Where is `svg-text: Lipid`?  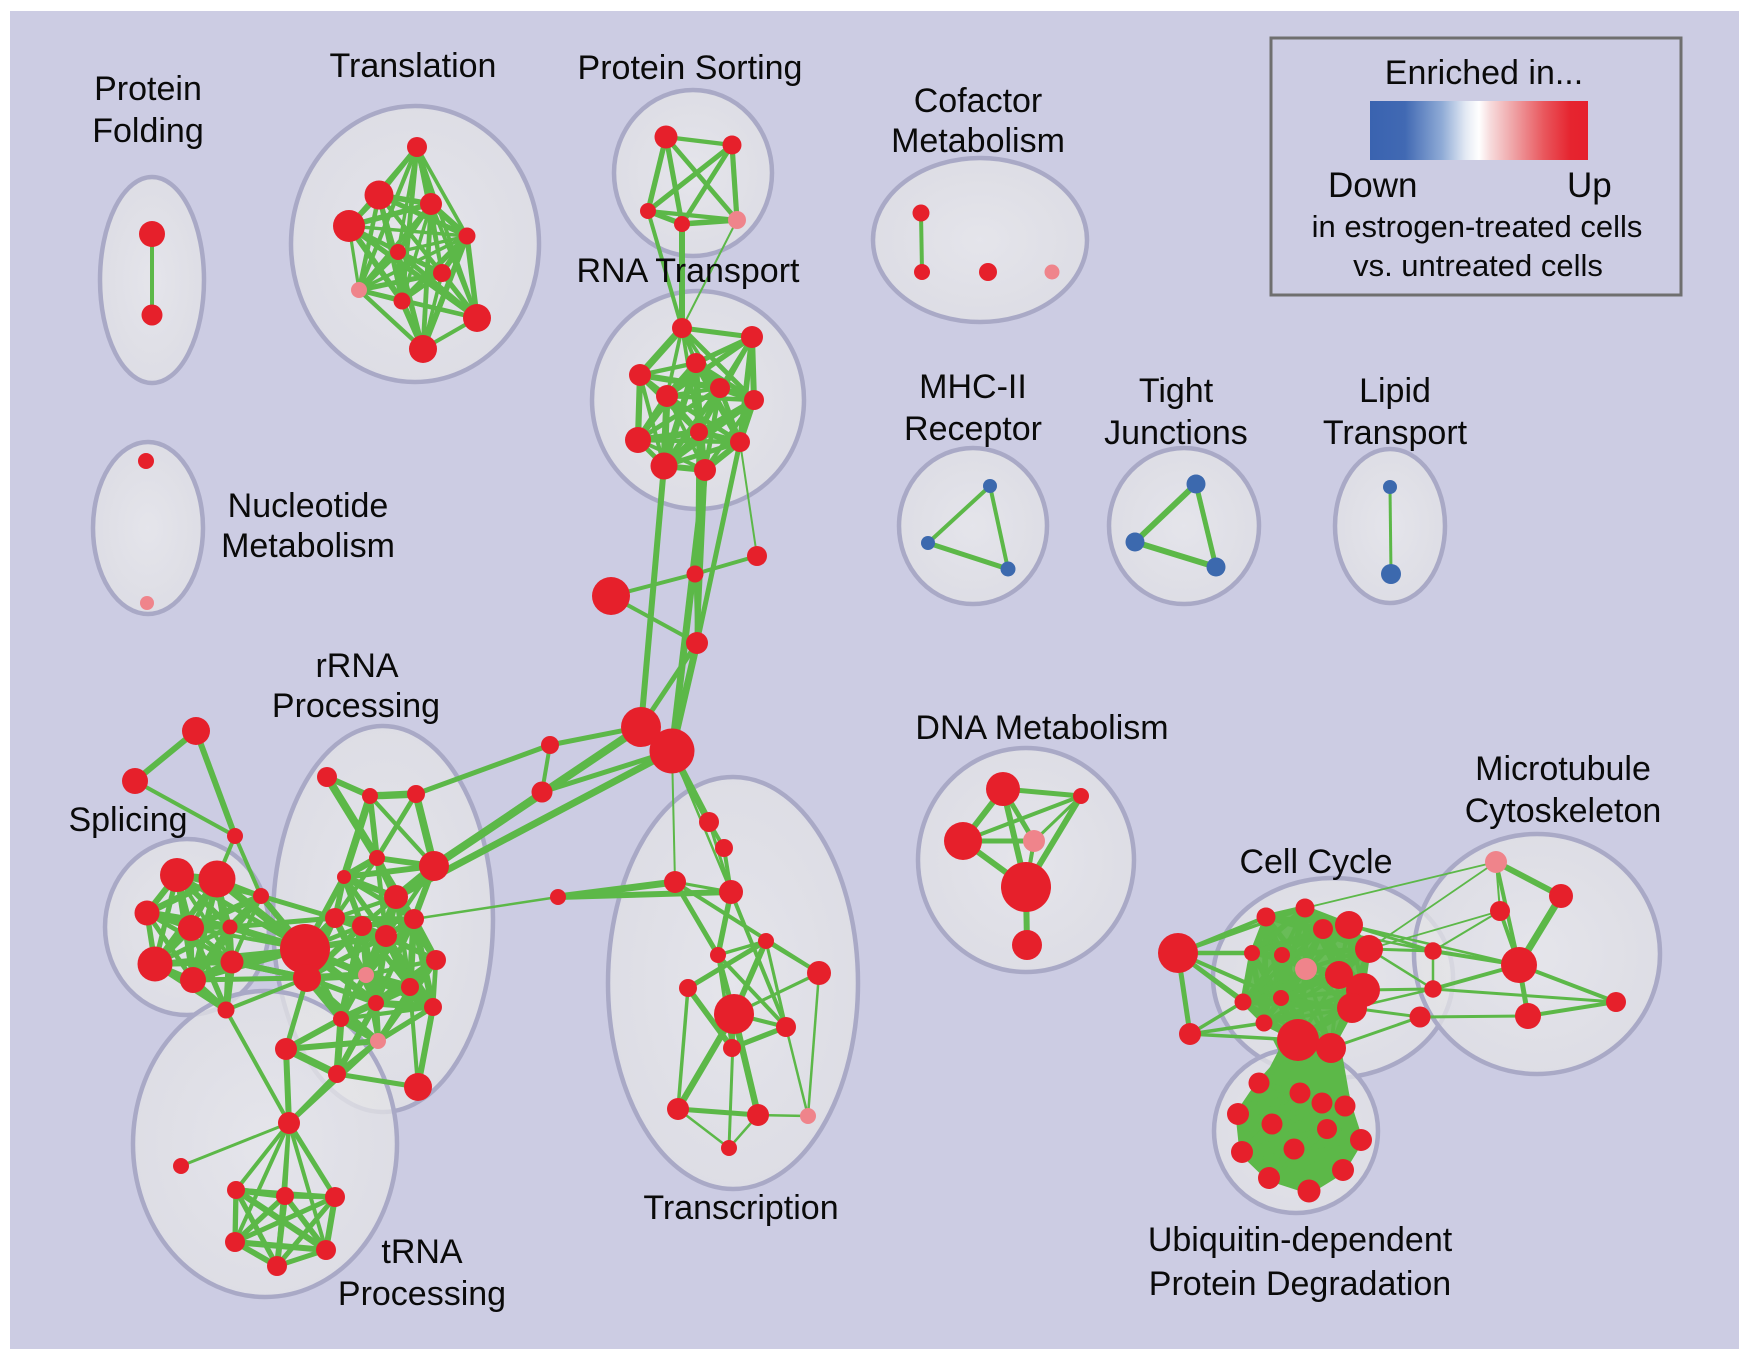 svg-text: Lipid is located at coordinates (1395, 391).